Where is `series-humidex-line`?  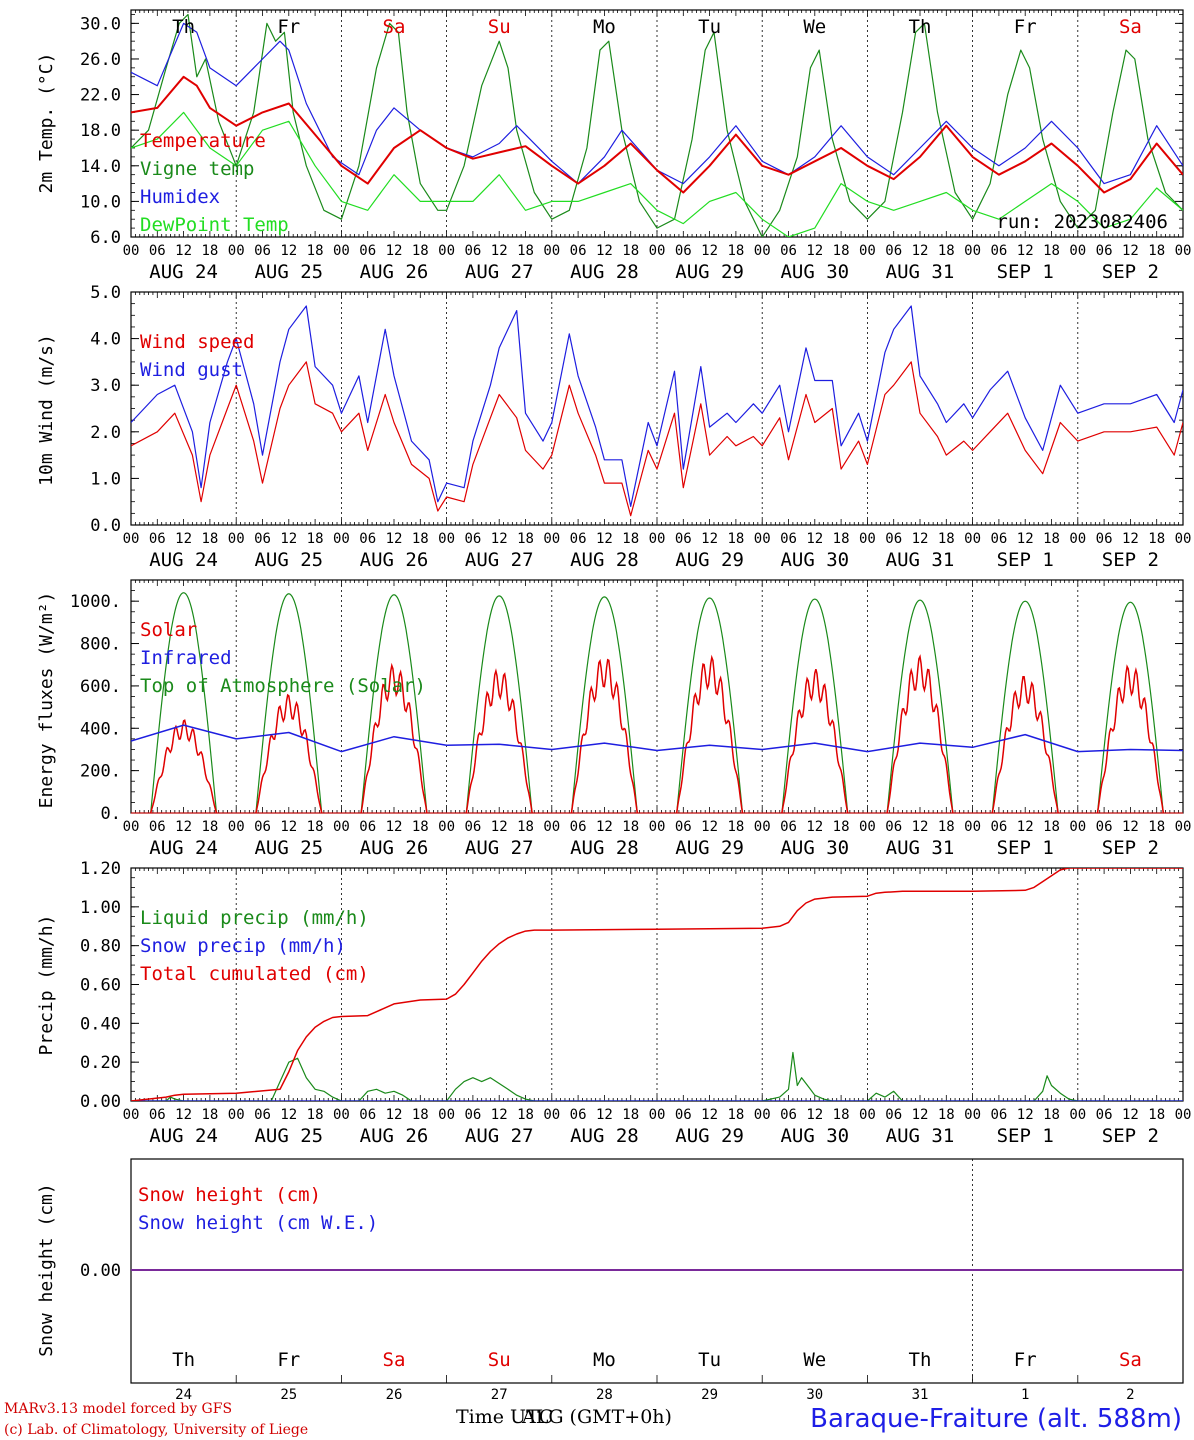
series-humidex-line is located at coordinates (657, 103).